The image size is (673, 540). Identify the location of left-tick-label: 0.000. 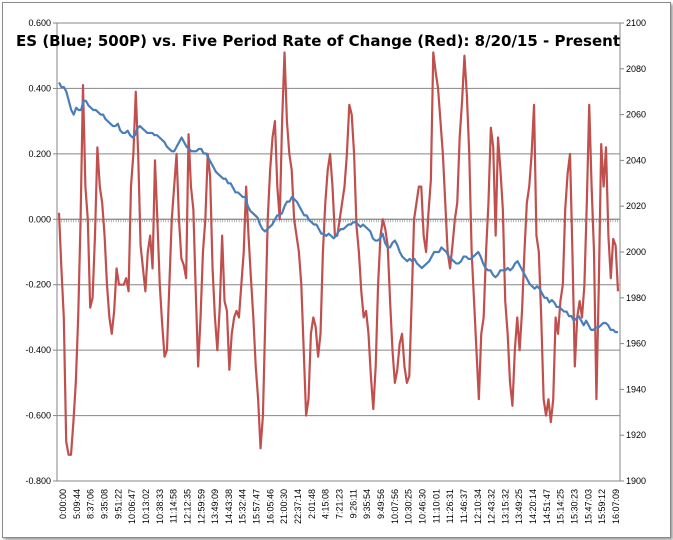
(39, 219).